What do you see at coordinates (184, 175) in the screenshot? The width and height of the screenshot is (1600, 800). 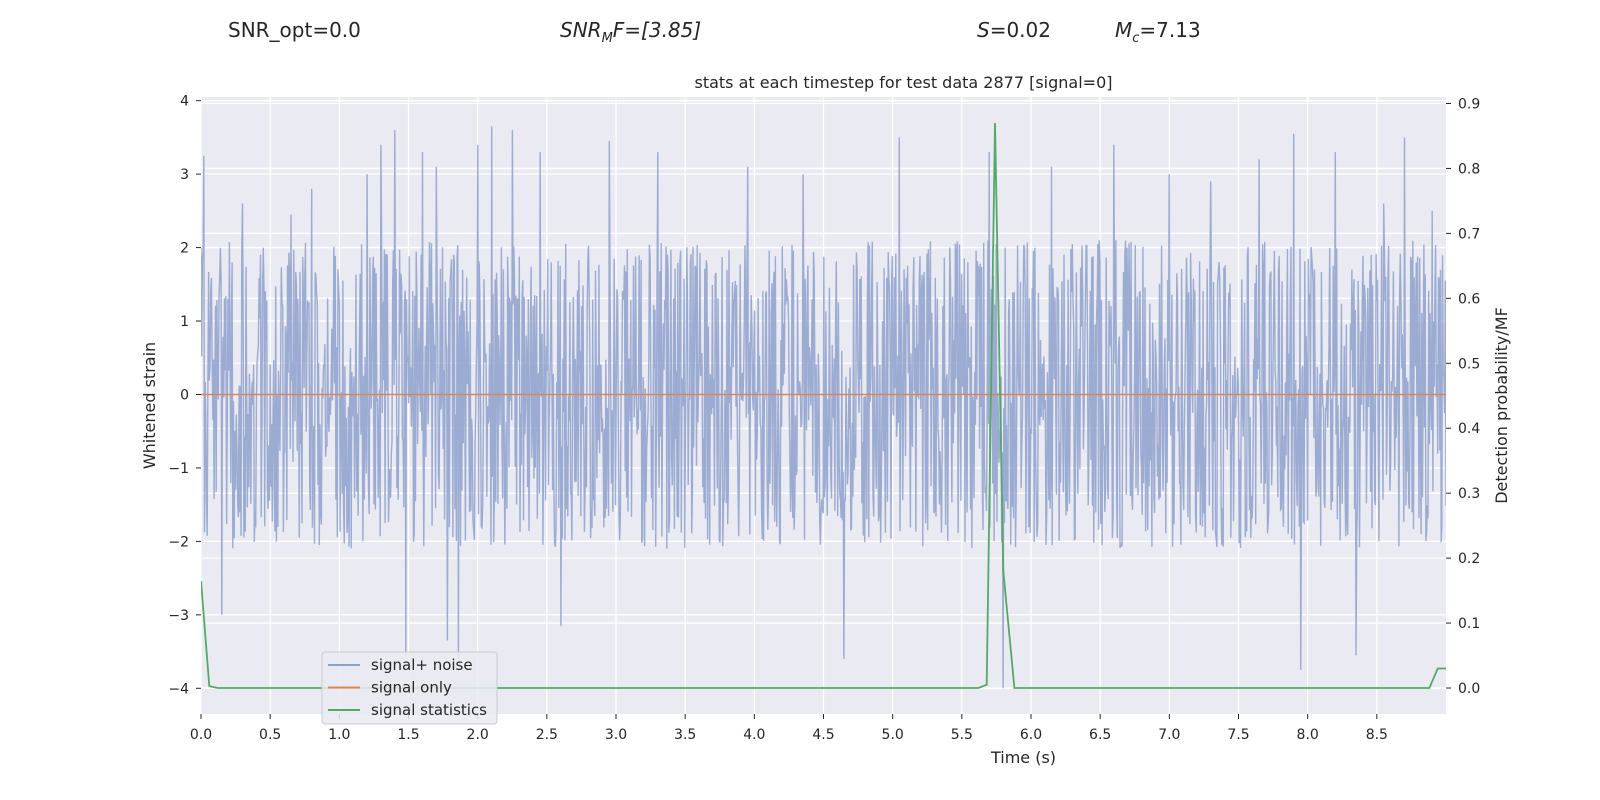 I see `y-tick-label: 3` at bounding box center [184, 175].